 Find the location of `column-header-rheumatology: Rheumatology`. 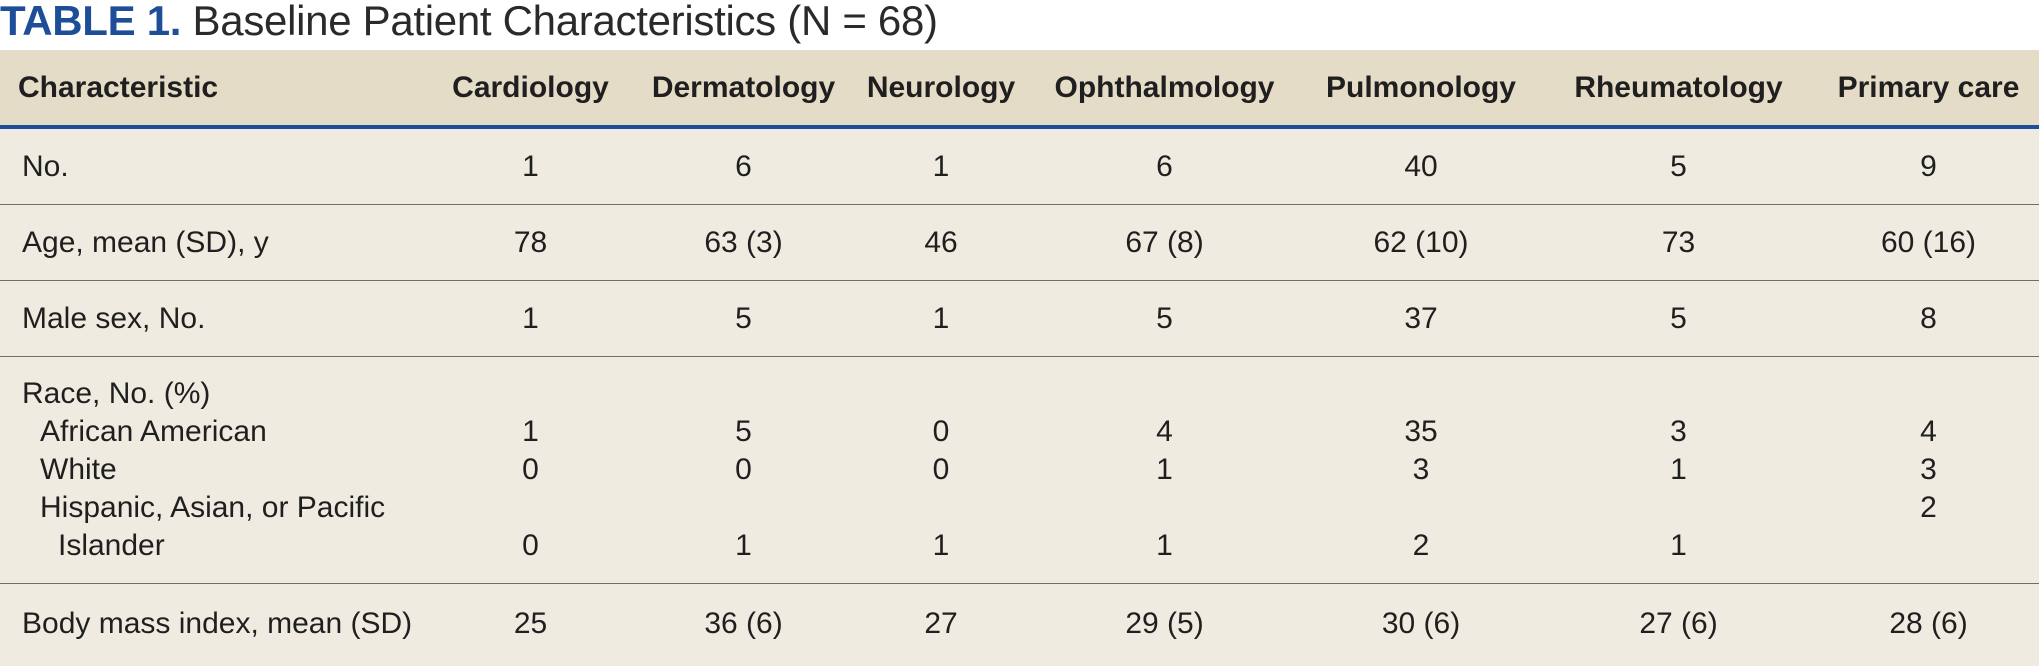

column-header-rheumatology: Rheumatology is located at coordinates (1678, 89).